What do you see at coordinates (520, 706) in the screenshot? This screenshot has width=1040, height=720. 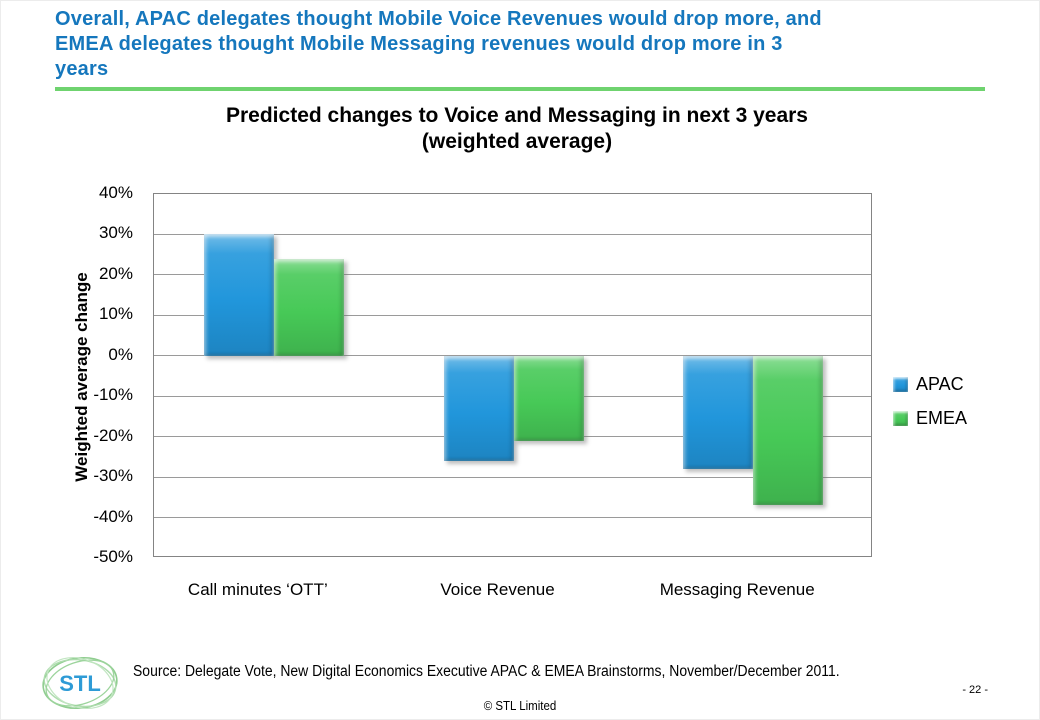 I see `copyright-text: © STL Limited` at bounding box center [520, 706].